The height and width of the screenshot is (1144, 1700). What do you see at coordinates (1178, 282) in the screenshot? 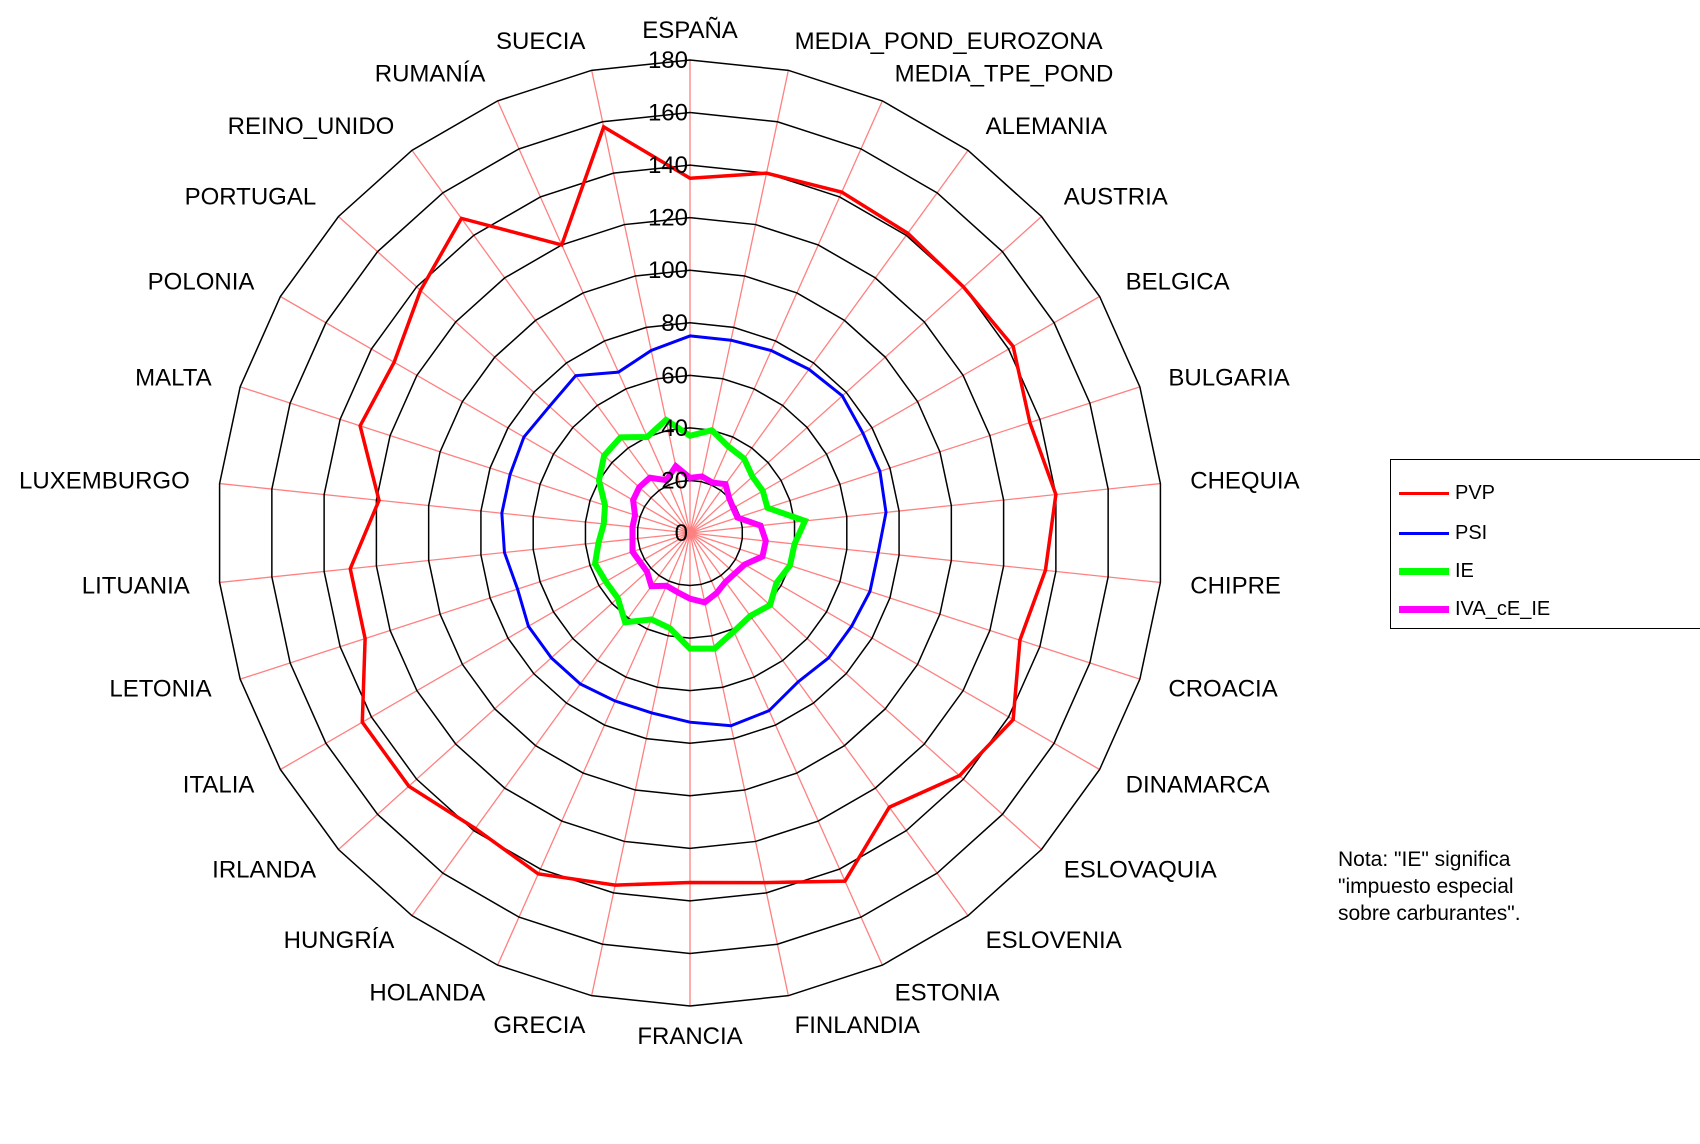
I see `category-label: BELGICA` at bounding box center [1178, 282].